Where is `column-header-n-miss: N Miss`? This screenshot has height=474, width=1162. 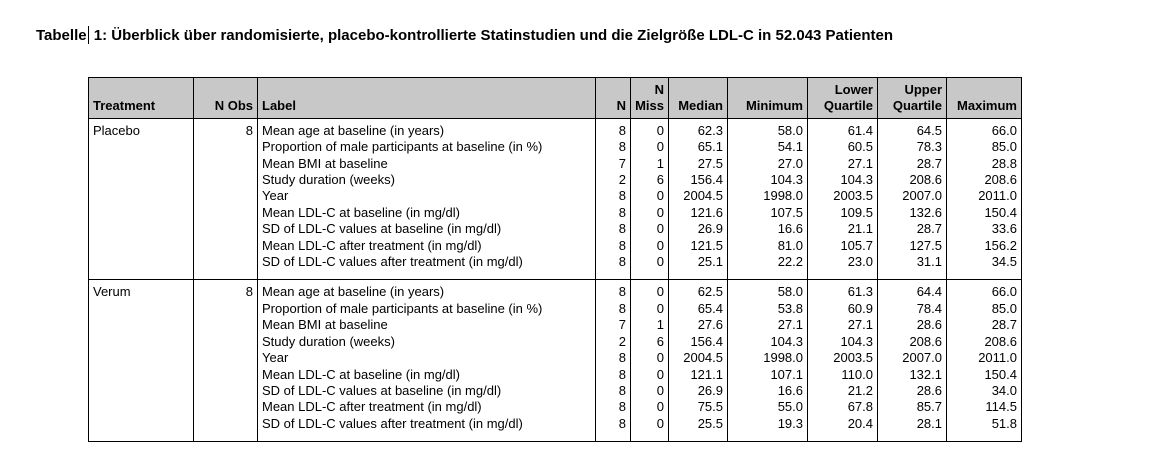
column-header-n-miss: N Miss is located at coordinates (649, 98).